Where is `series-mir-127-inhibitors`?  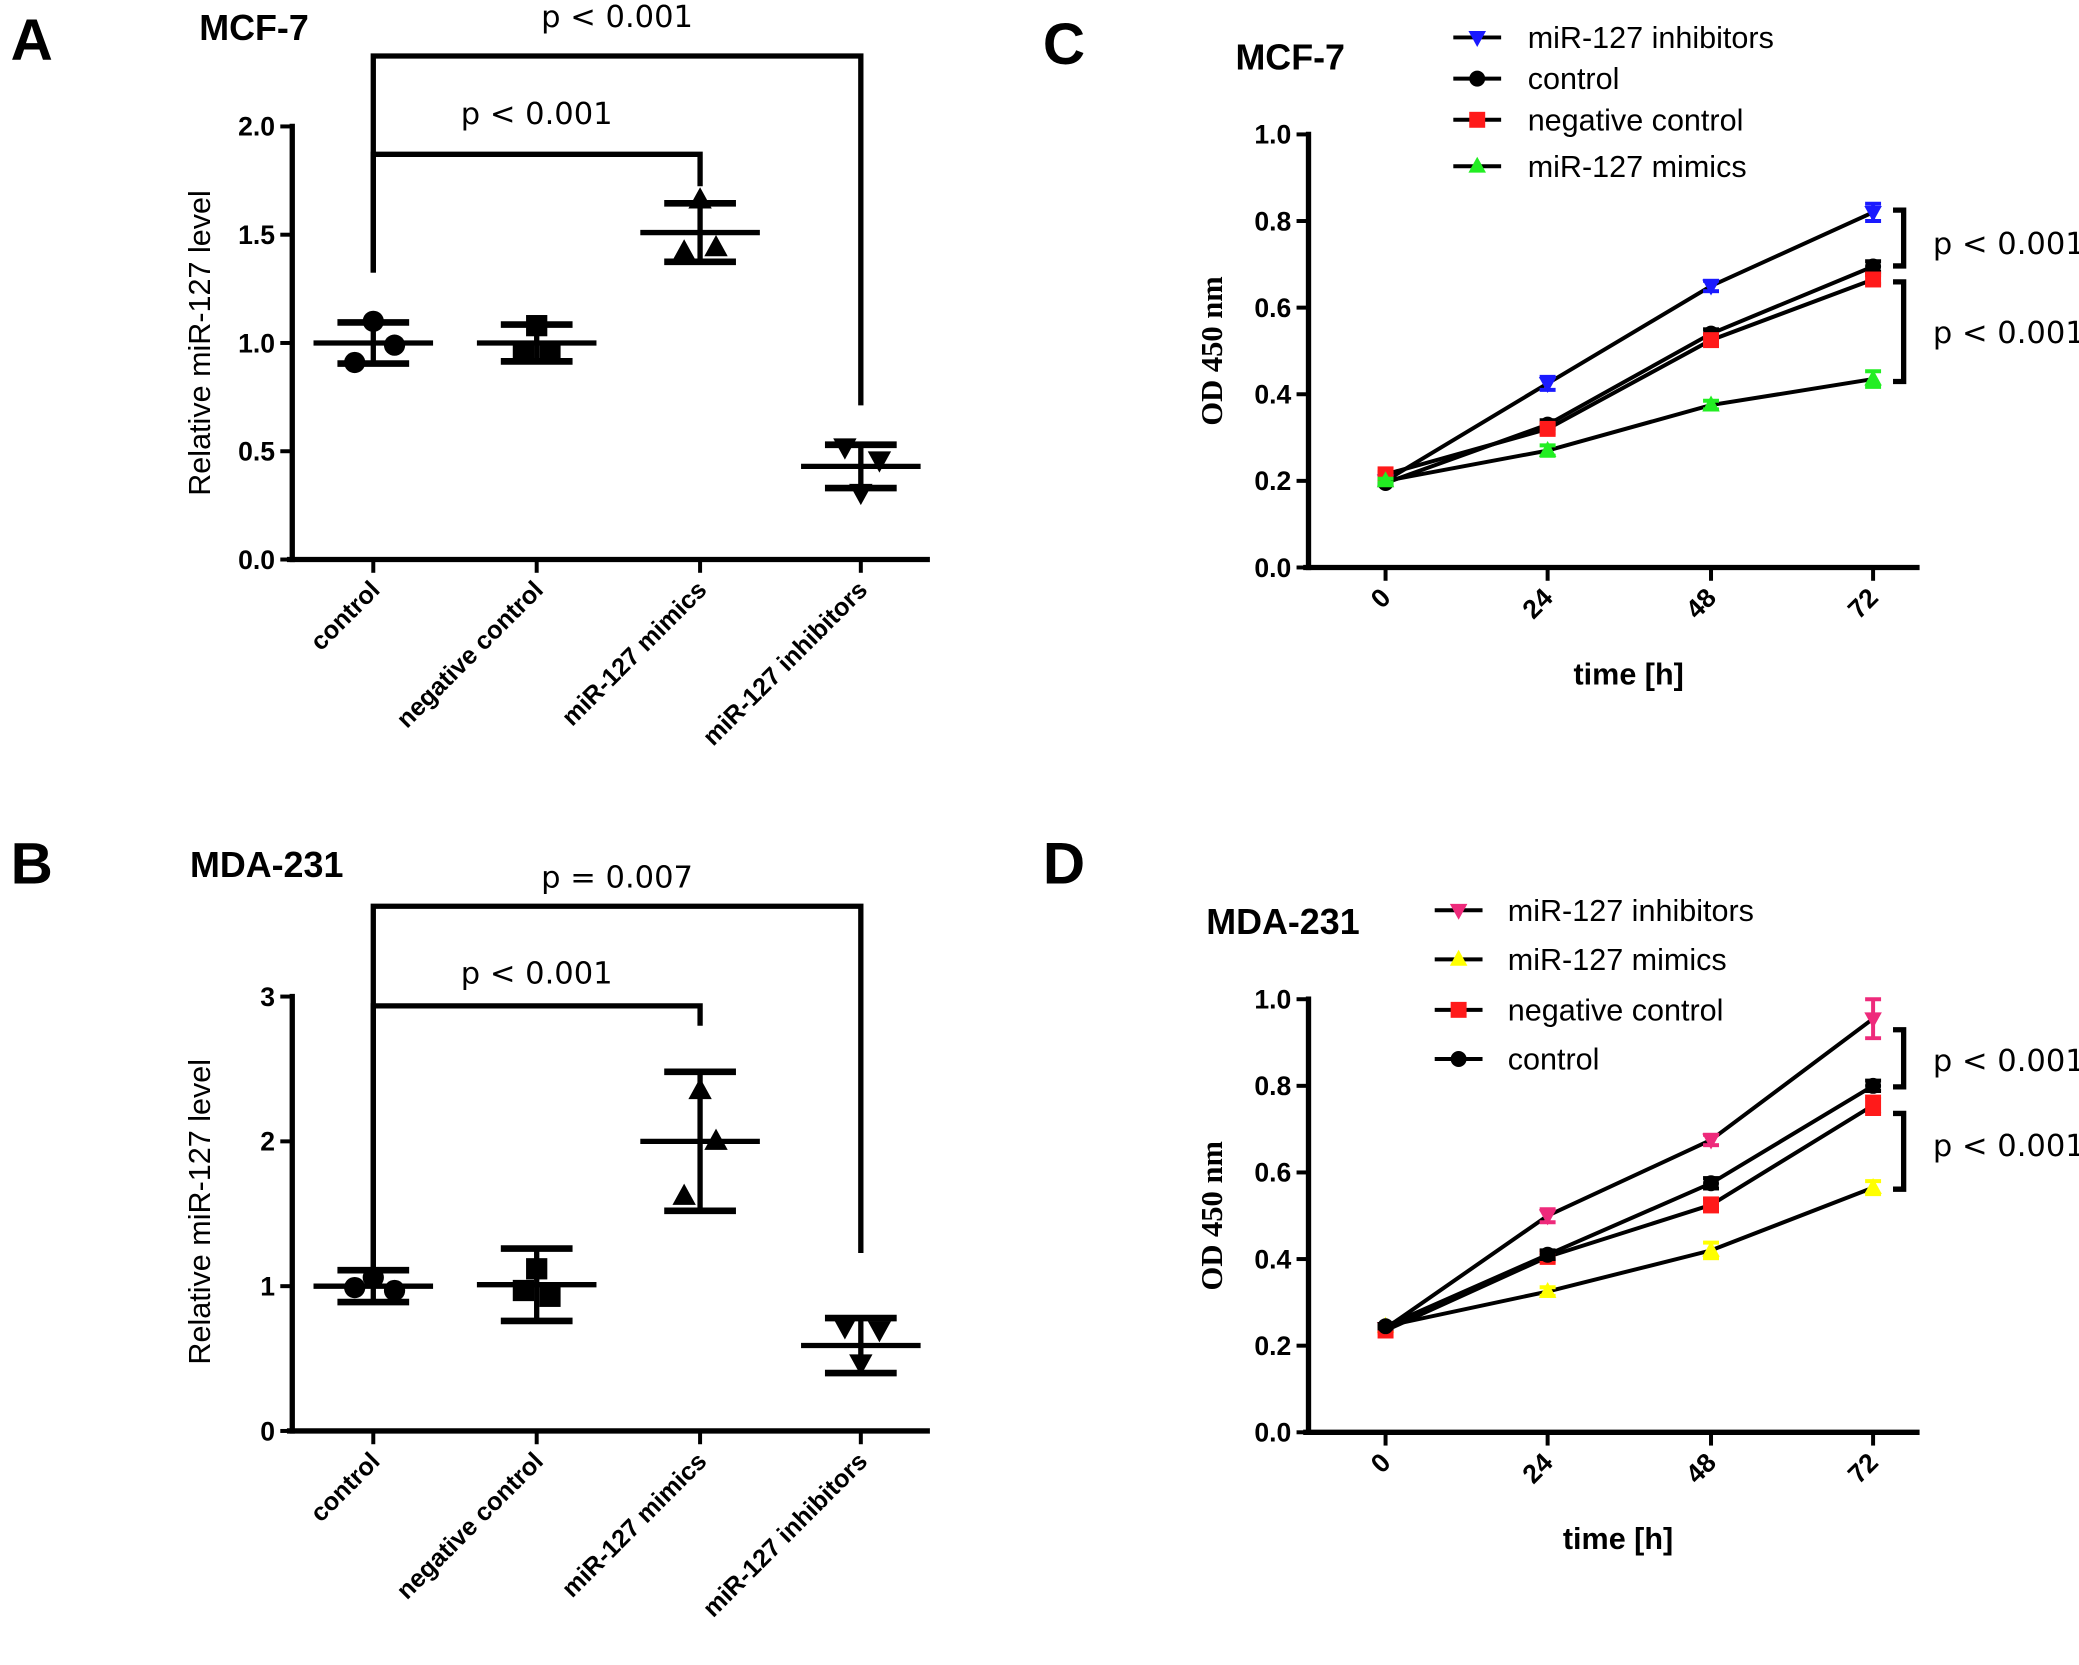 series-mir-127-inhibitors is located at coordinates (1629, 346).